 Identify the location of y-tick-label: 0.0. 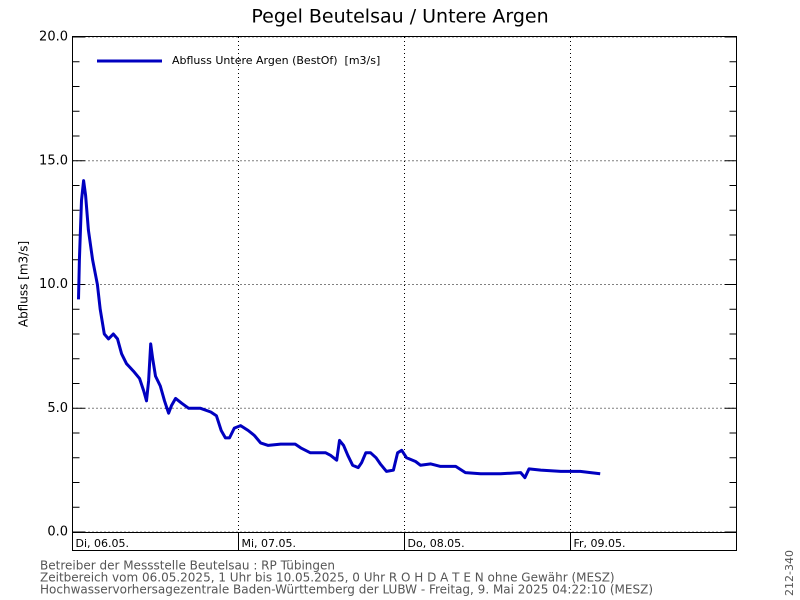
(57, 532).